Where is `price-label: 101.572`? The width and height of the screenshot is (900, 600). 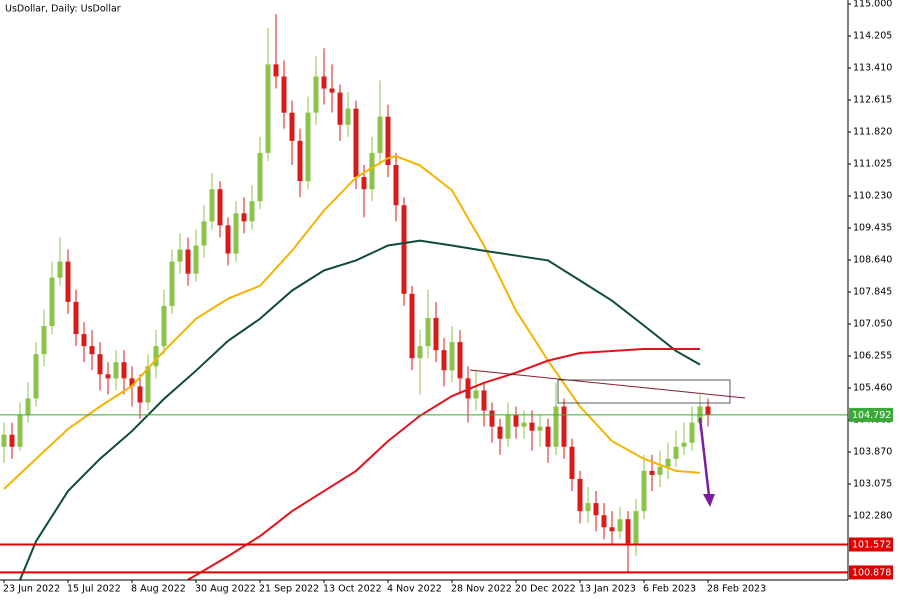
price-label: 101.572 is located at coordinates (871, 544).